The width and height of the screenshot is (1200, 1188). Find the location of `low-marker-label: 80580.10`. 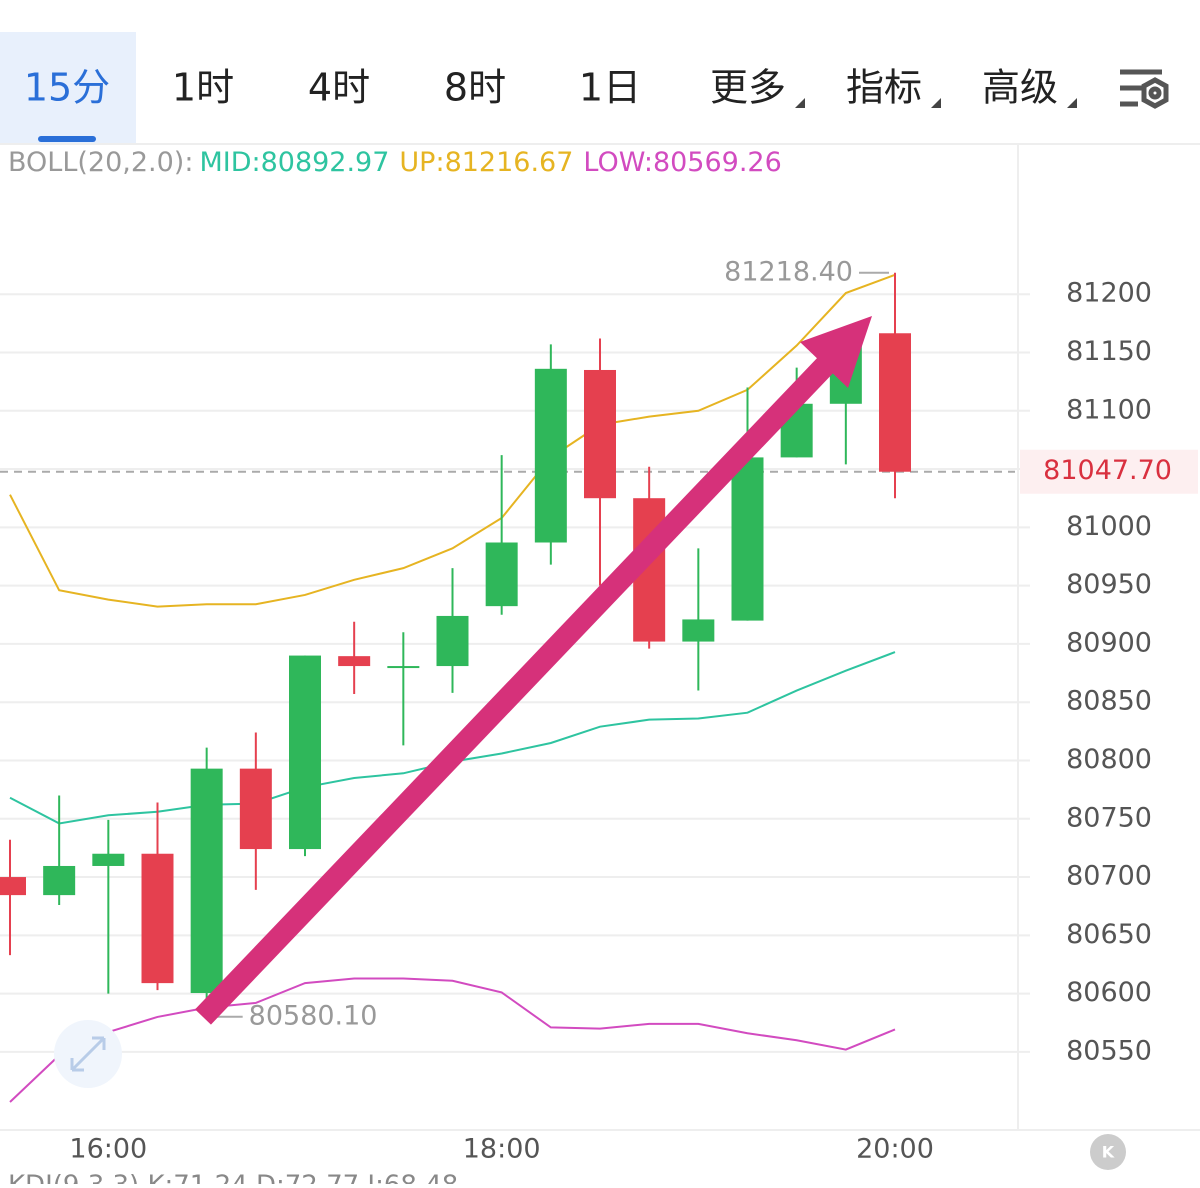

low-marker-label: 80580.10 is located at coordinates (313, 1015).